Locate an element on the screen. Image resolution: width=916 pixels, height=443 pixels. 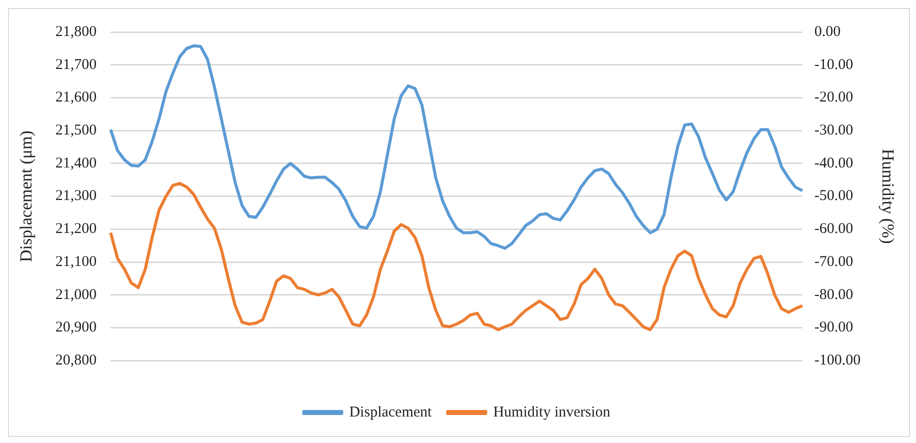
legend-label: Humidity inversion is located at coordinates (552, 412).